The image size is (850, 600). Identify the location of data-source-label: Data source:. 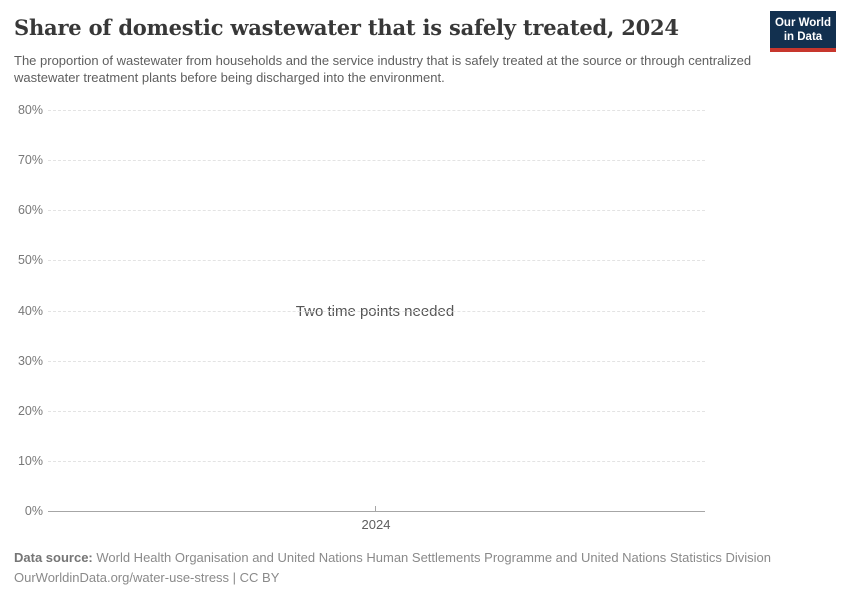
(53, 557).